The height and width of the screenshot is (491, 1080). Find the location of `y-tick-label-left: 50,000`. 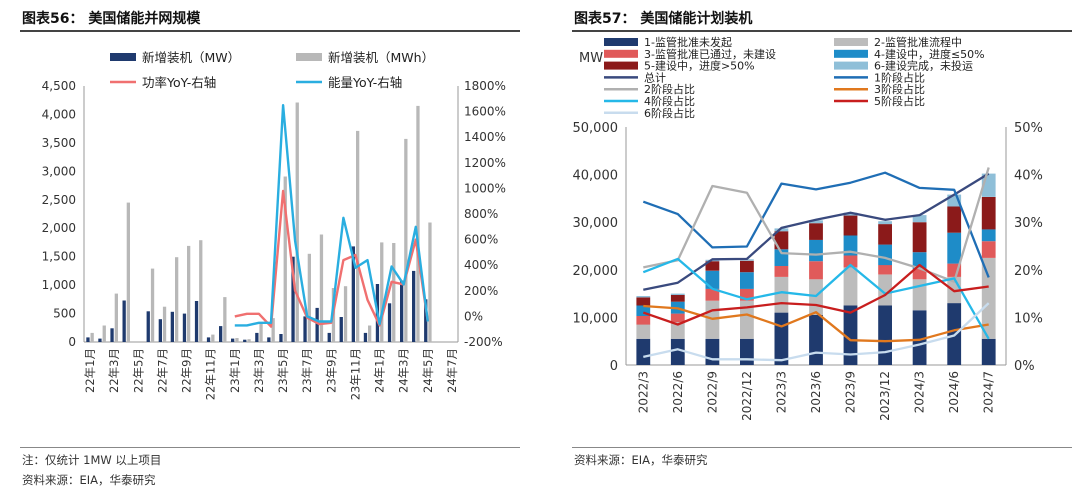

y-tick-label-left: 50,000 is located at coordinates (596, 128).